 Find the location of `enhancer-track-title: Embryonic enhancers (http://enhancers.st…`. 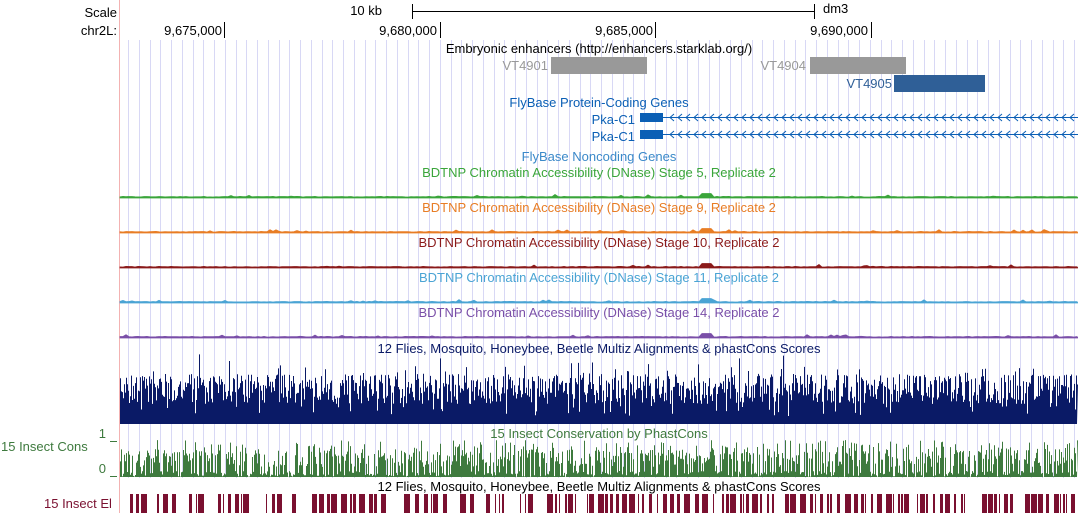

enhancer-track-title: Embryonic enhancers (http://enhancers.st… is located at coordinates (599, 48).